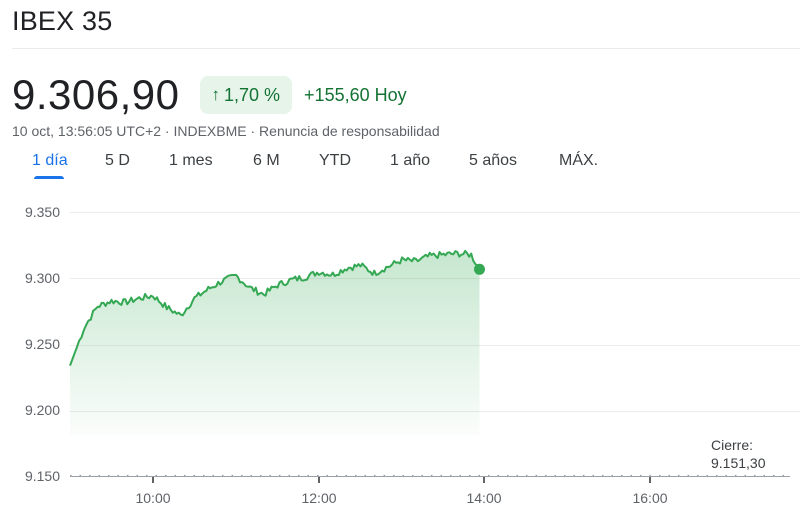  What do you see at coordinates (484, 498) in the screenshot?
I see `x-tick-label: 14:00` at bounding box center [484, 498].